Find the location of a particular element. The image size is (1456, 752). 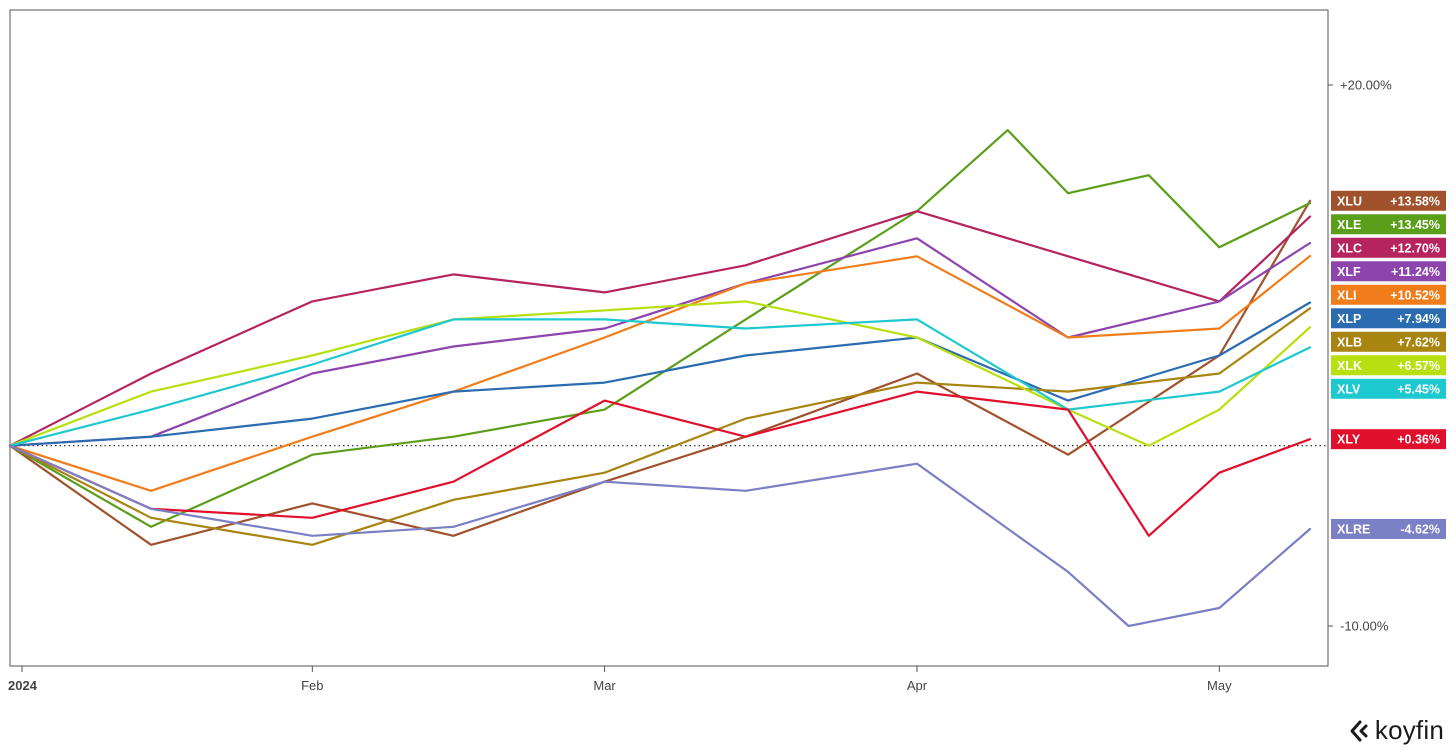

legend-item-xlc: XLC +12.70% is located at coordinates (1388, 247).